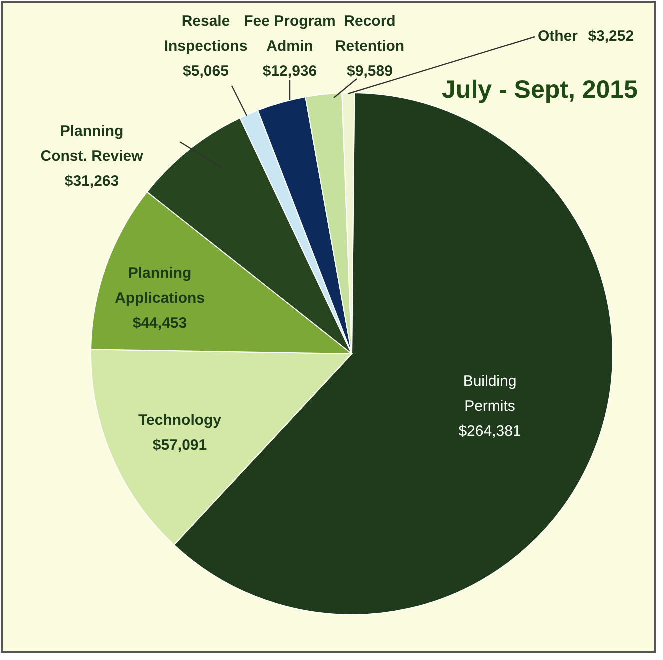 This screenshot has width=663, height=660. What do you see at coordinates (92, 181) in the screenshot?
I see `data-label: $31,263` at bounding box center [92, 181].